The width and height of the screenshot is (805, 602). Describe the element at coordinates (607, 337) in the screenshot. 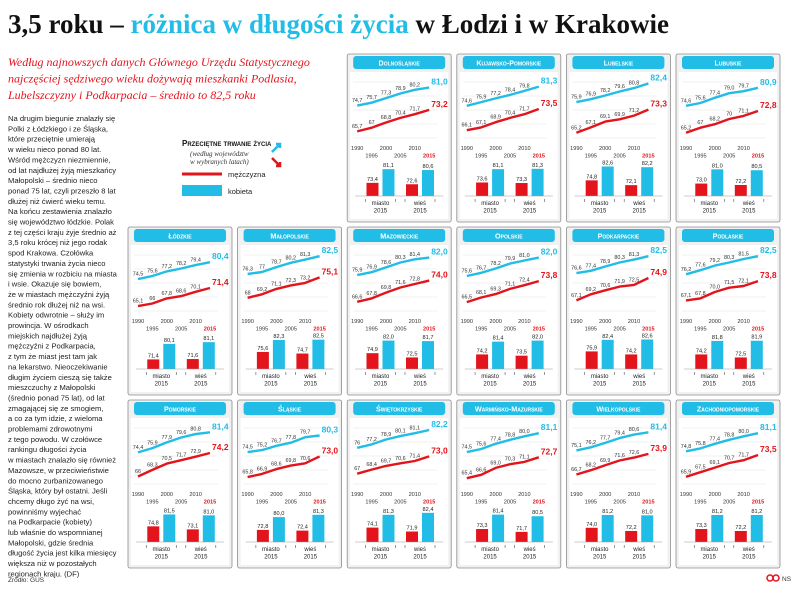

I see `bar-value-label: 82,4` at that location.